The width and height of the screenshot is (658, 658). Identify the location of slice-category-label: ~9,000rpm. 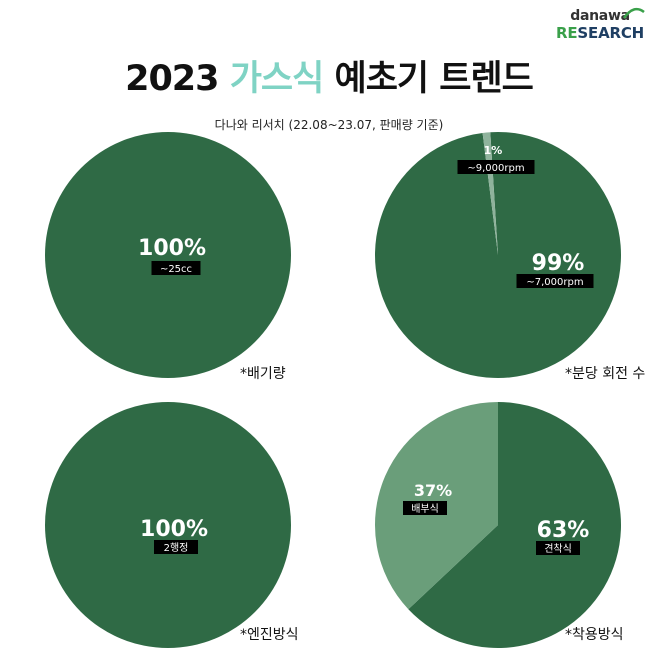
(495, 168).